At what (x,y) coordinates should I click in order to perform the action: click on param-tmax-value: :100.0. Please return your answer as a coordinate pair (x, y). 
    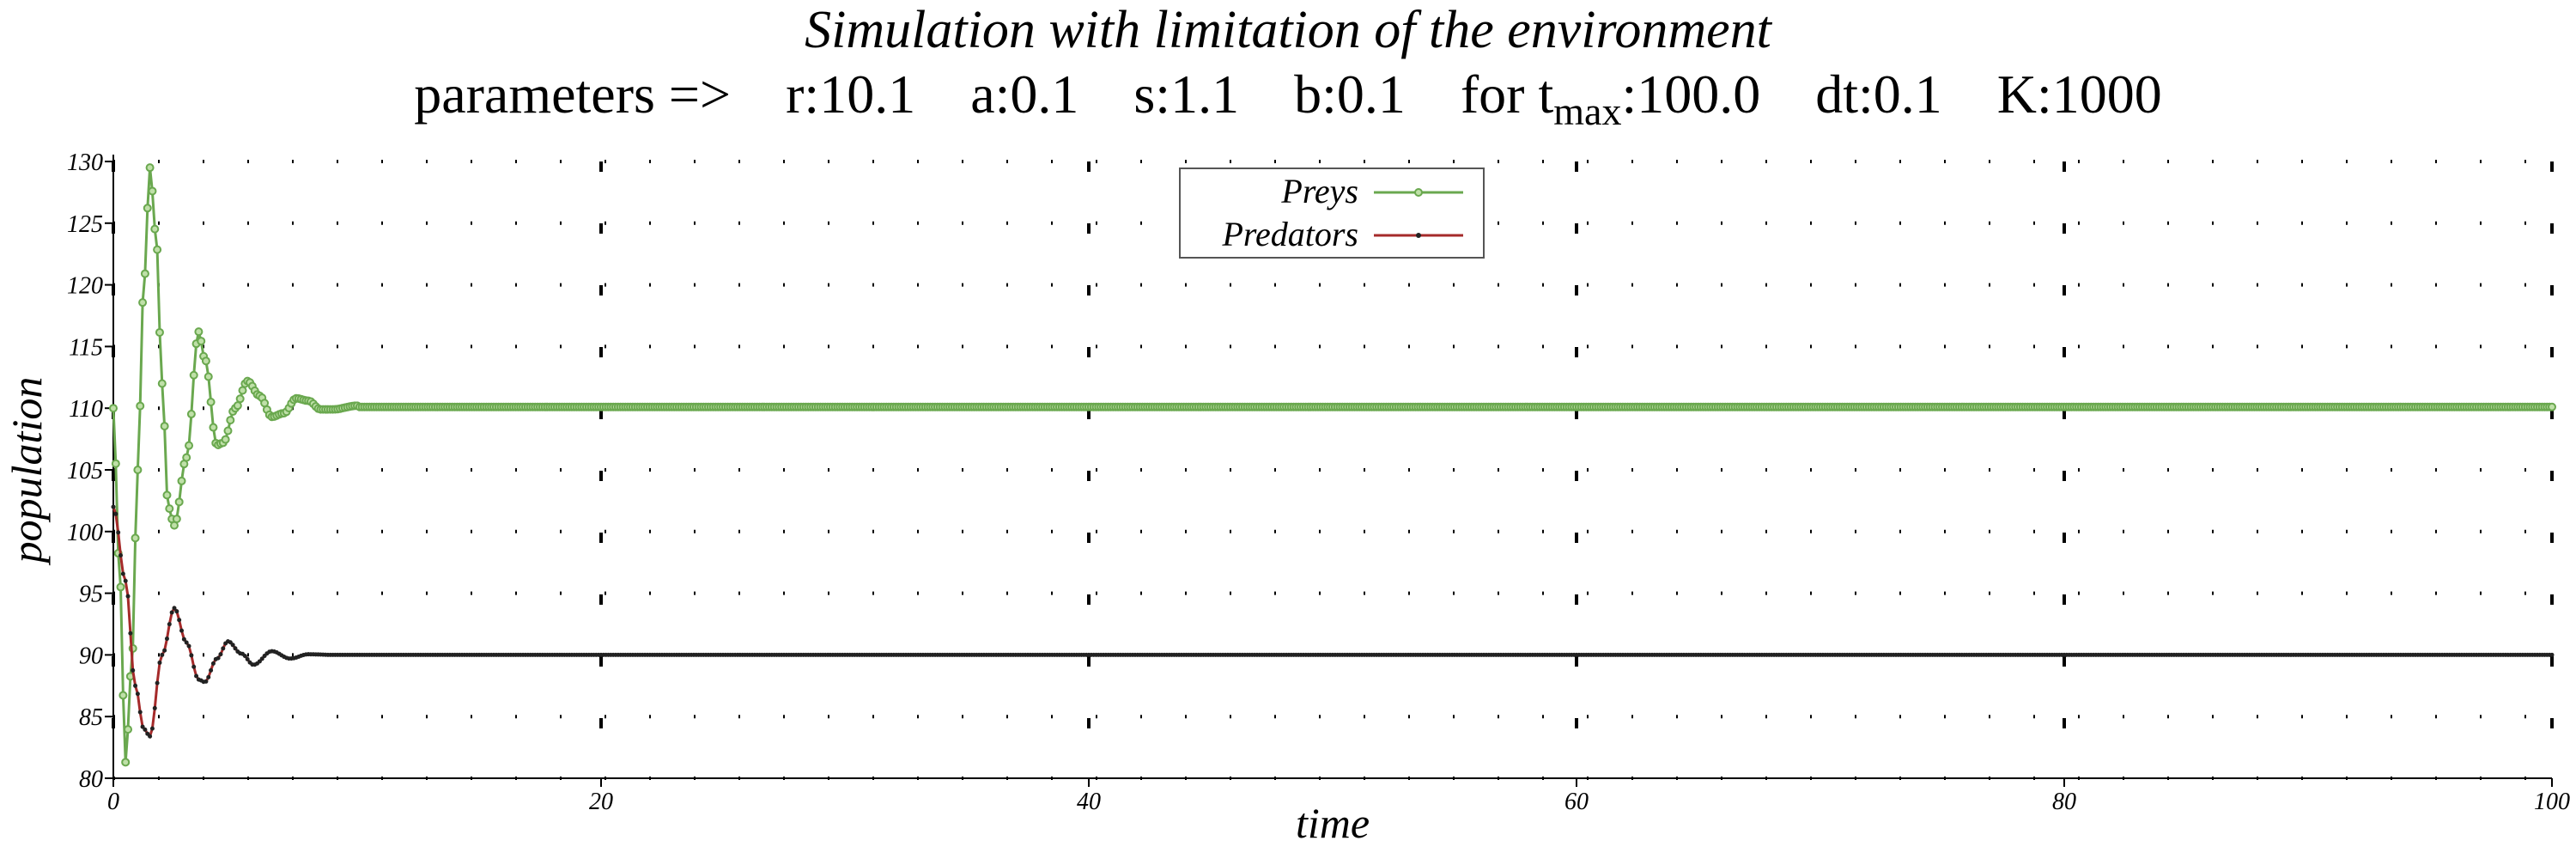
    Looking at the image, I should click on (1691, 94).